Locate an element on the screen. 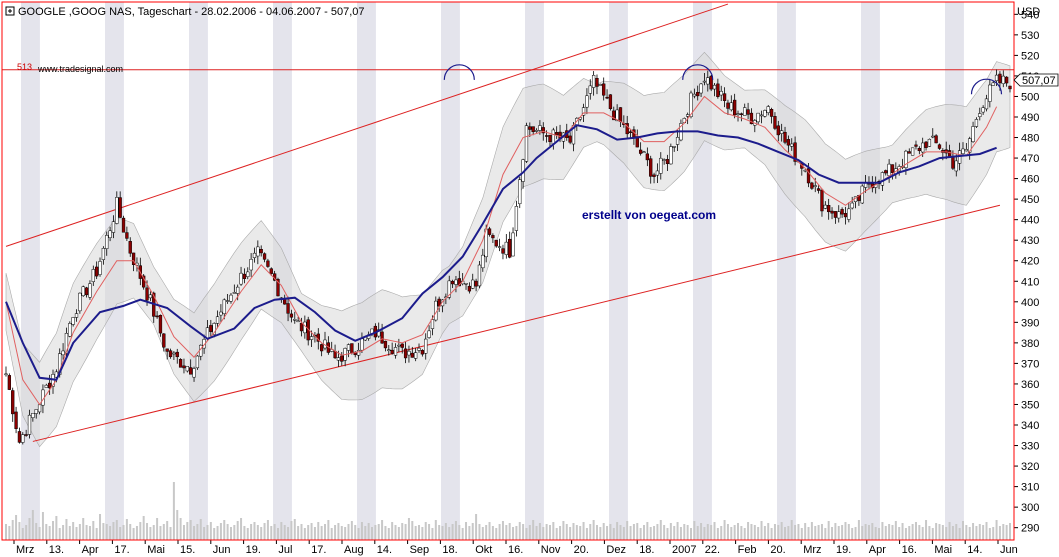  stripe is located at coordinates (786, 271).